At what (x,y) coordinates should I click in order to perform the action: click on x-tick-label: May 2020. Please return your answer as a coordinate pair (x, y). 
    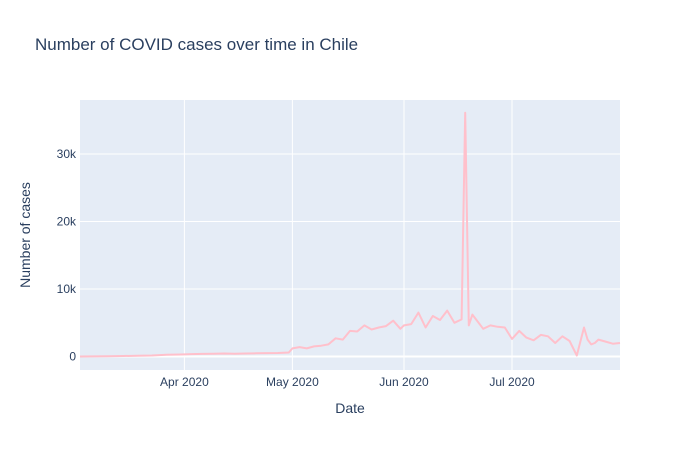
    Looking at the image, I should click on (292, 382).